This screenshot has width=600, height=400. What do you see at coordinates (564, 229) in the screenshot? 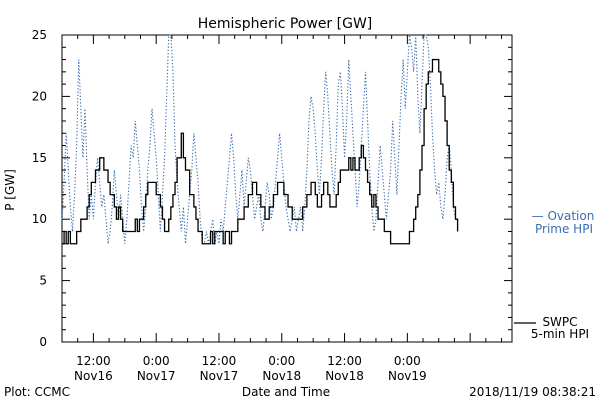
I see `legend-ovation-line2: Prime HPI` at bounding box center [564, 229].